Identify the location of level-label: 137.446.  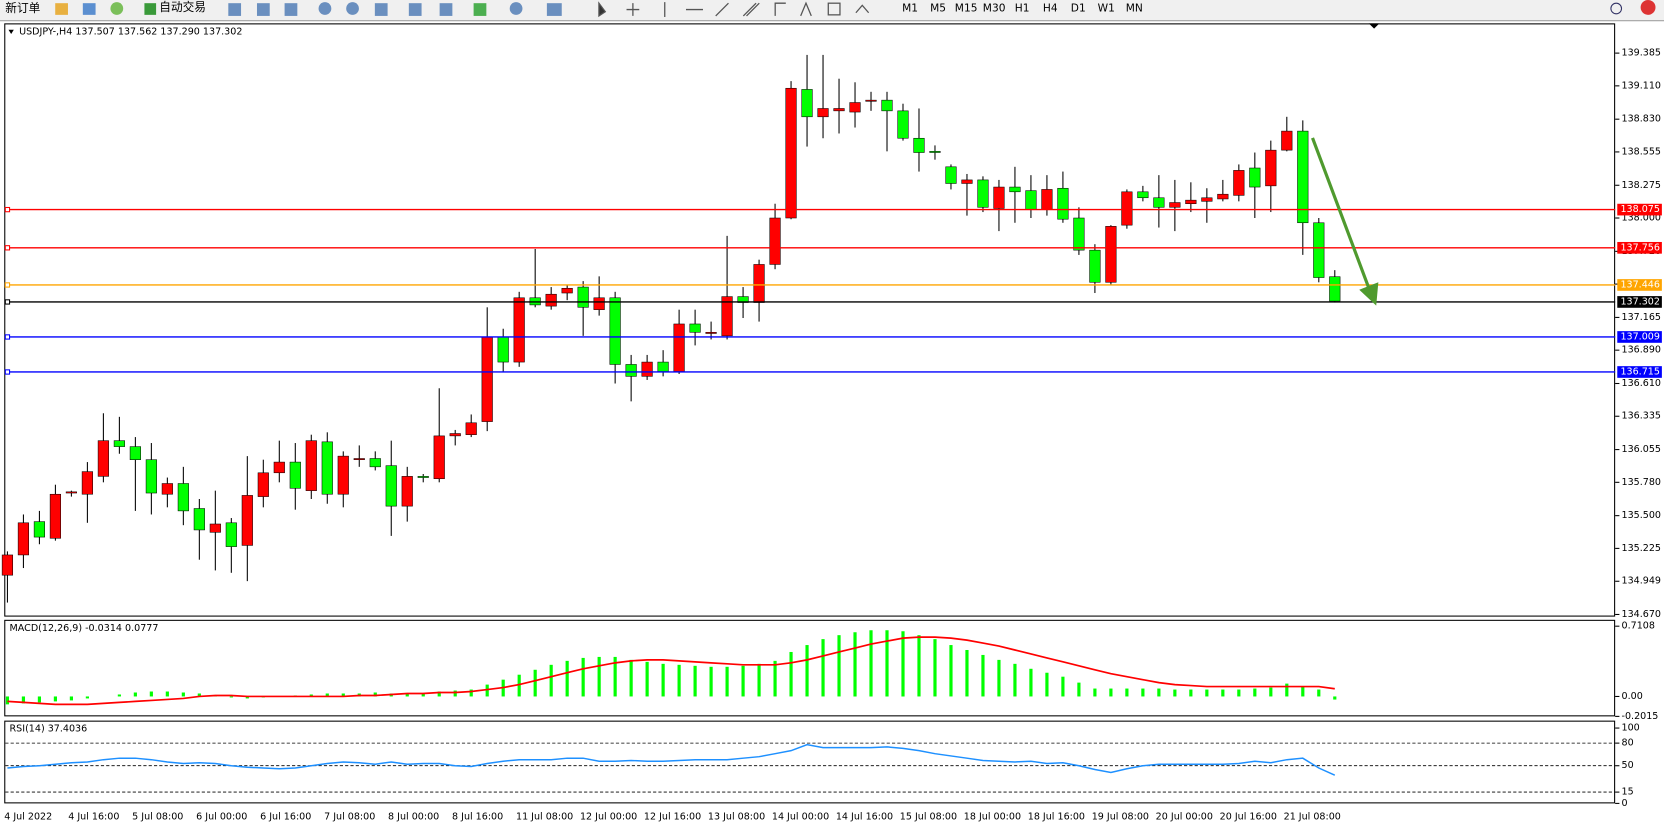
(1639, 284).